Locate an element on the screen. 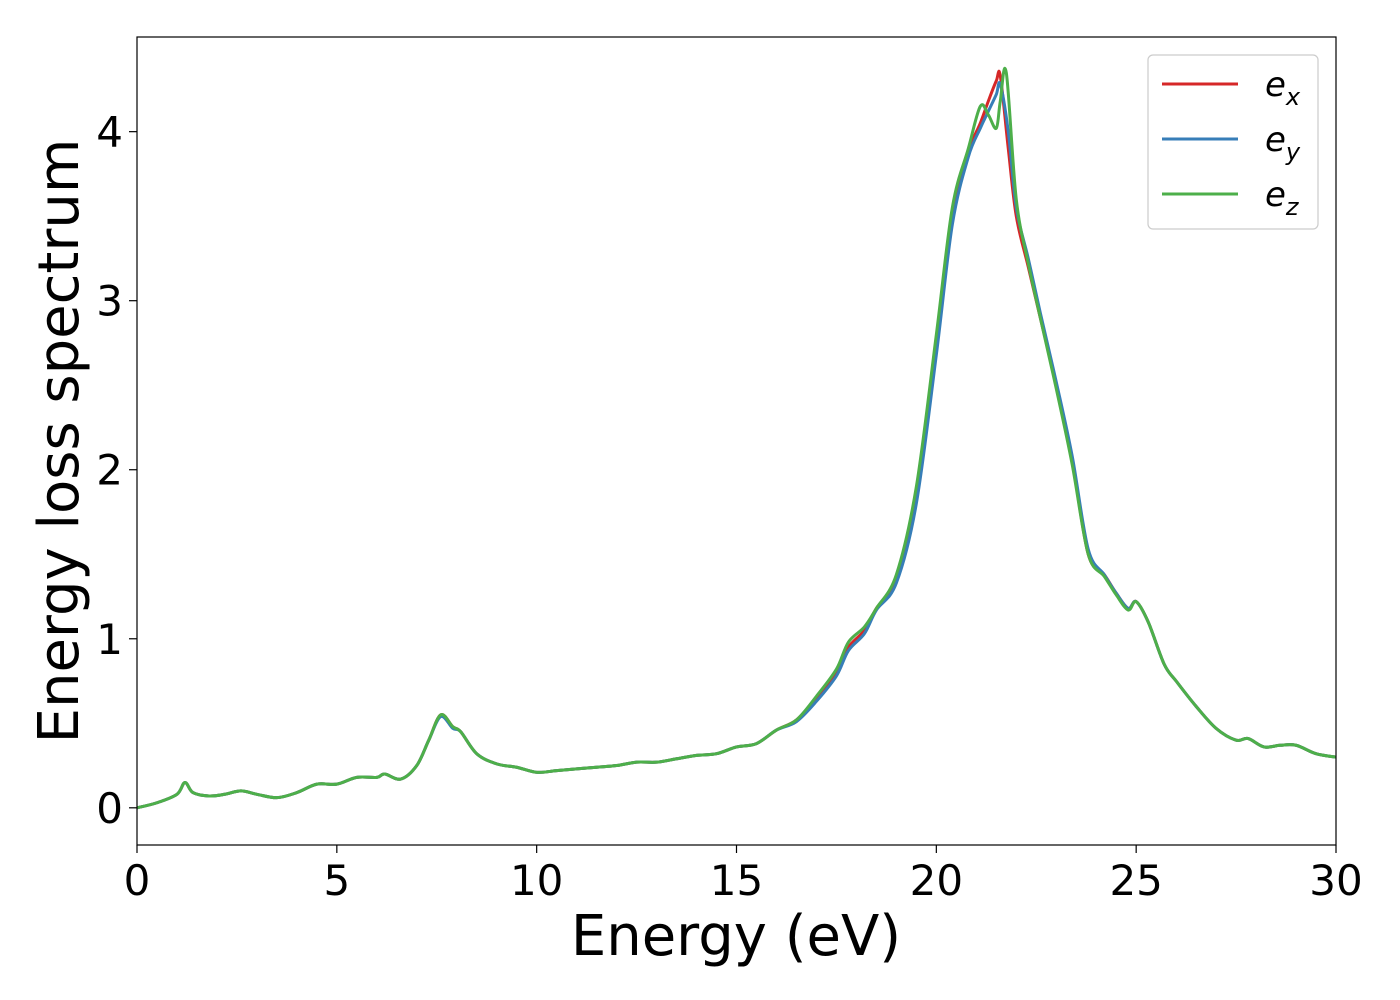  x-tick-label: 0 is located at coordinates (137, 880).